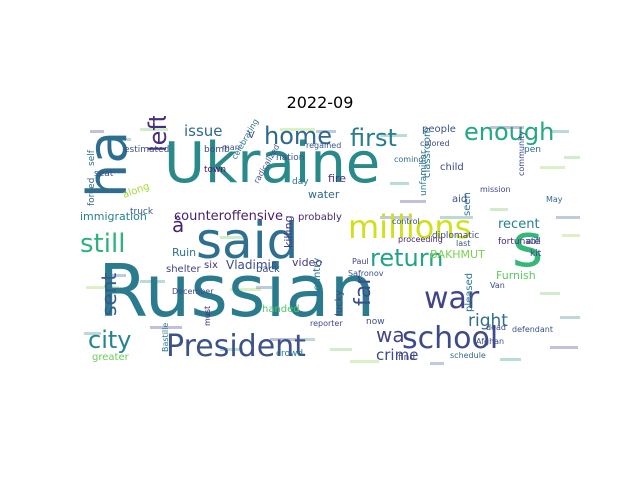 The width and height of the screenshot is (640, 480). What do you see at coordinates (409, 227) in the screenshot?
I see `cloud-word: millions` at bounding box center [409, 227].